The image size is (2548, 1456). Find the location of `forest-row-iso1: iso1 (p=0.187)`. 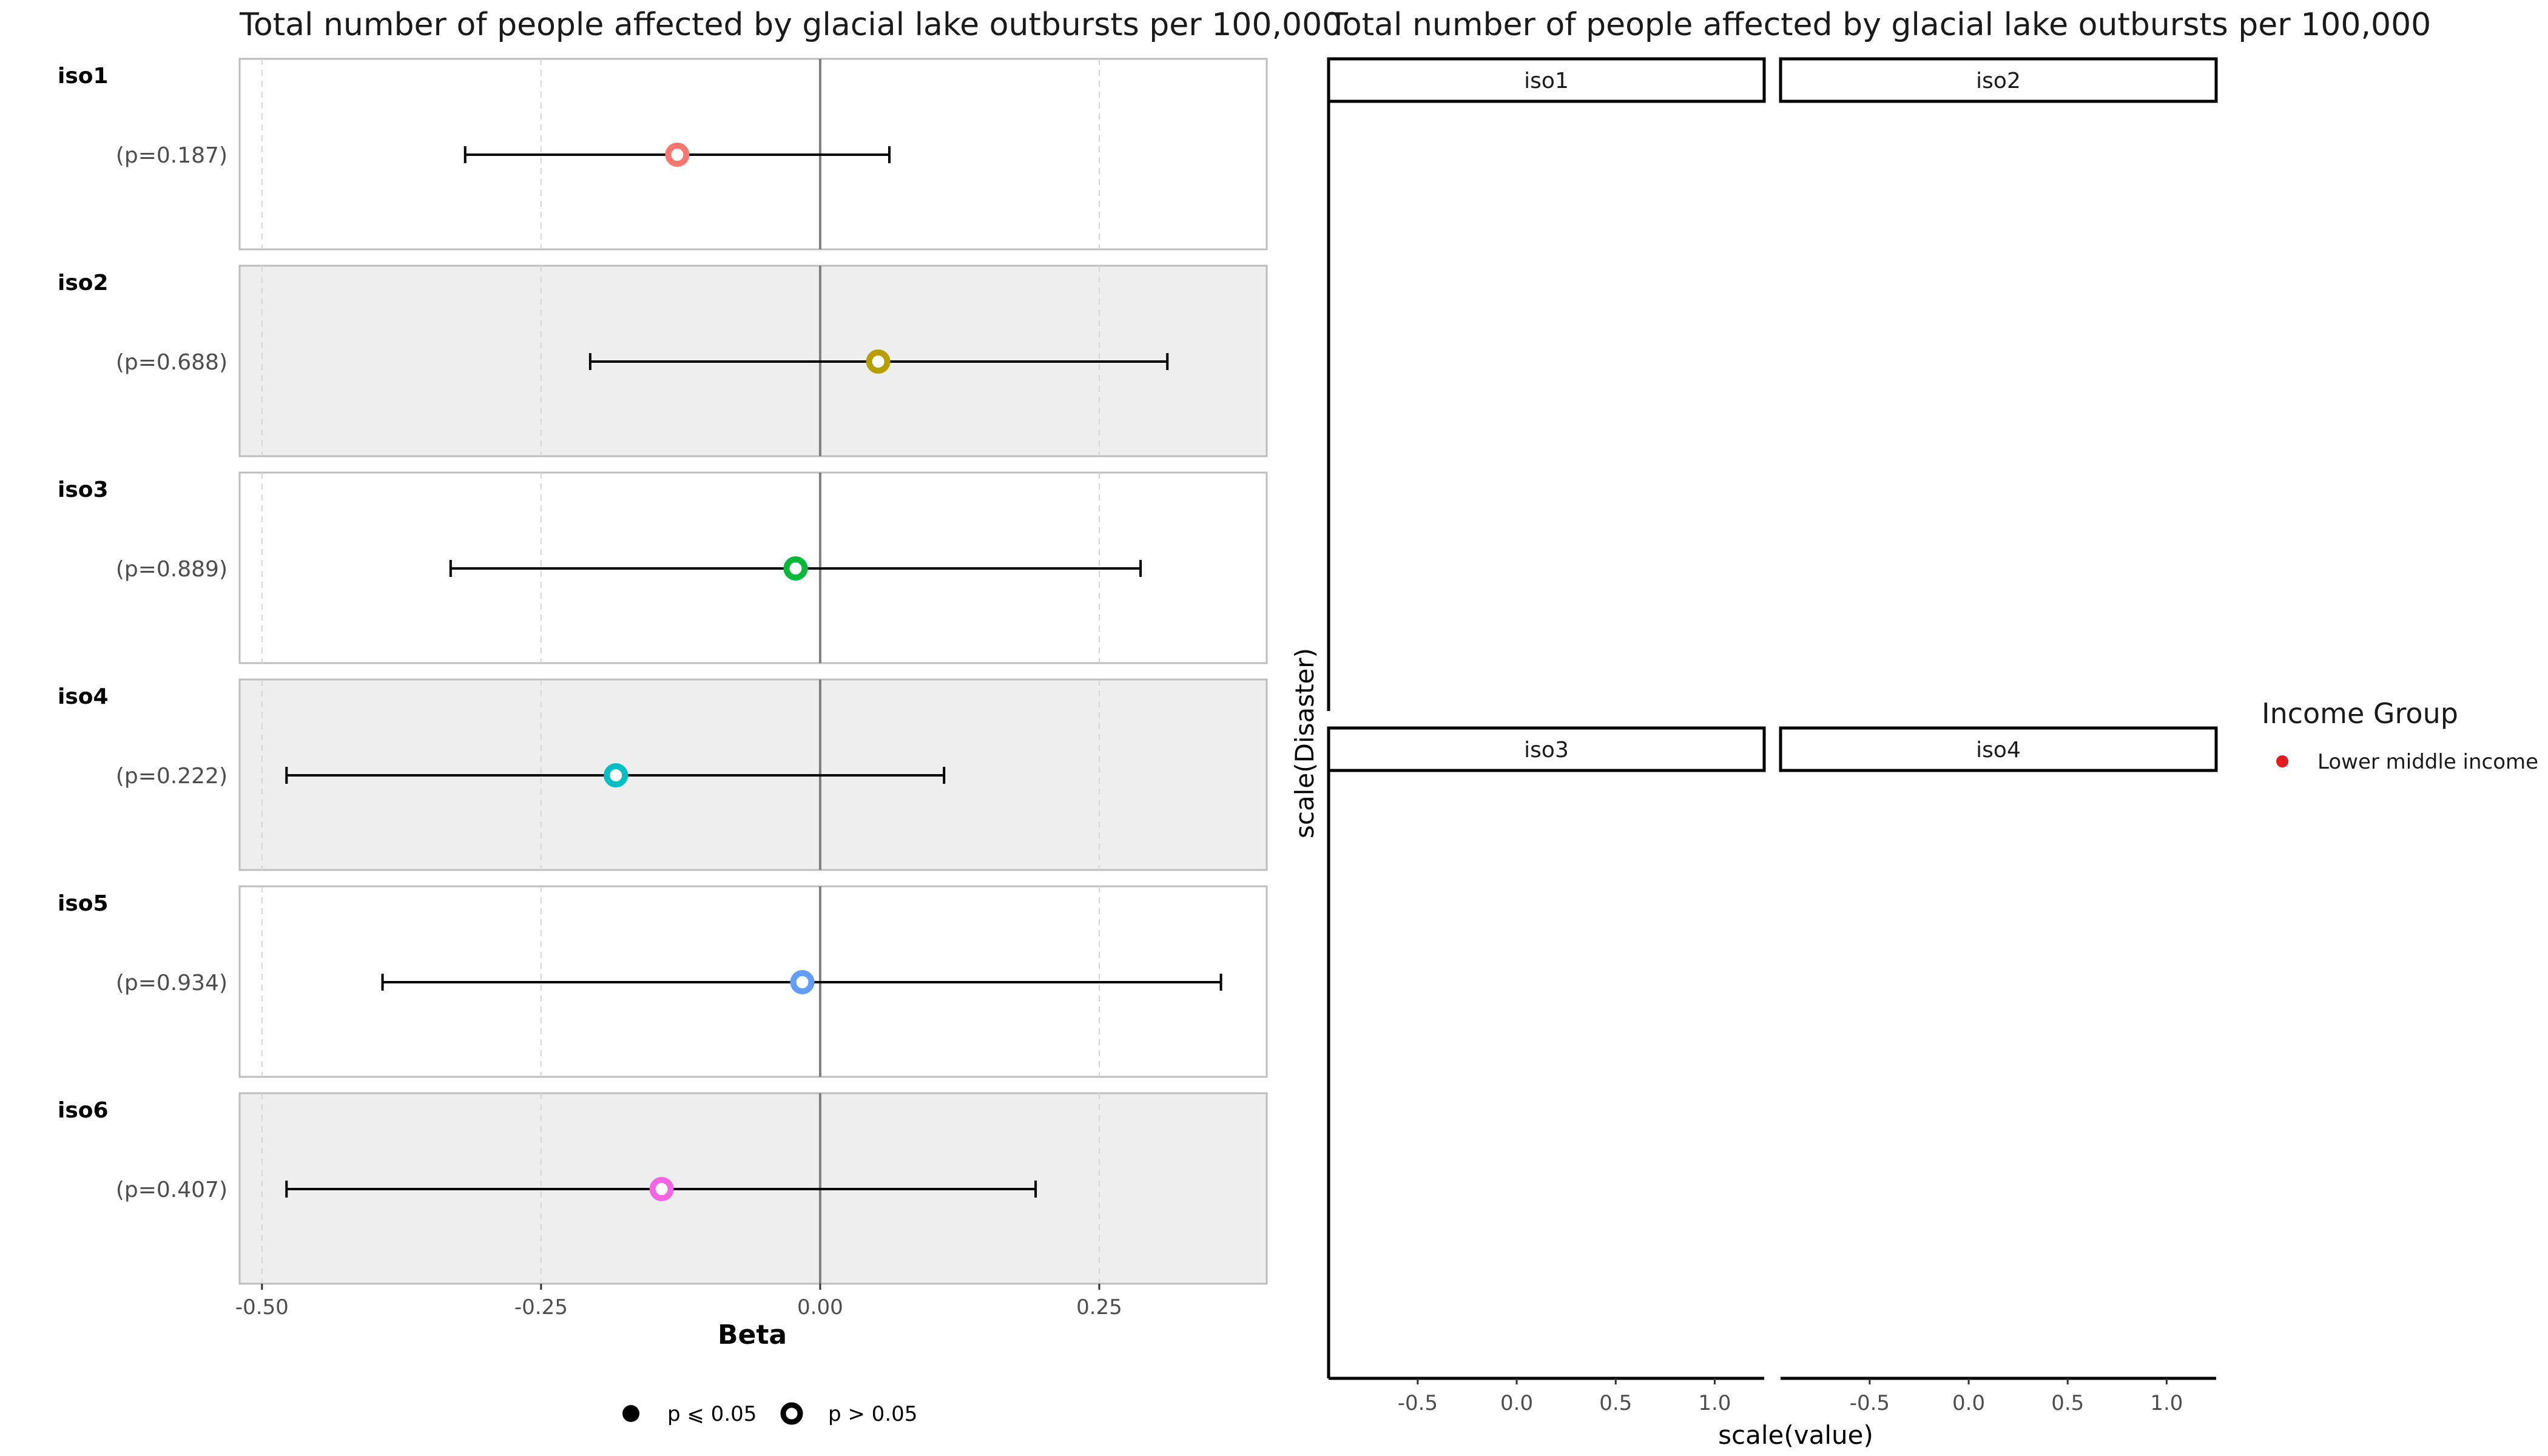

forest-row-iso1: iso1 (p=0.187) is located at coordinates (474, 116).